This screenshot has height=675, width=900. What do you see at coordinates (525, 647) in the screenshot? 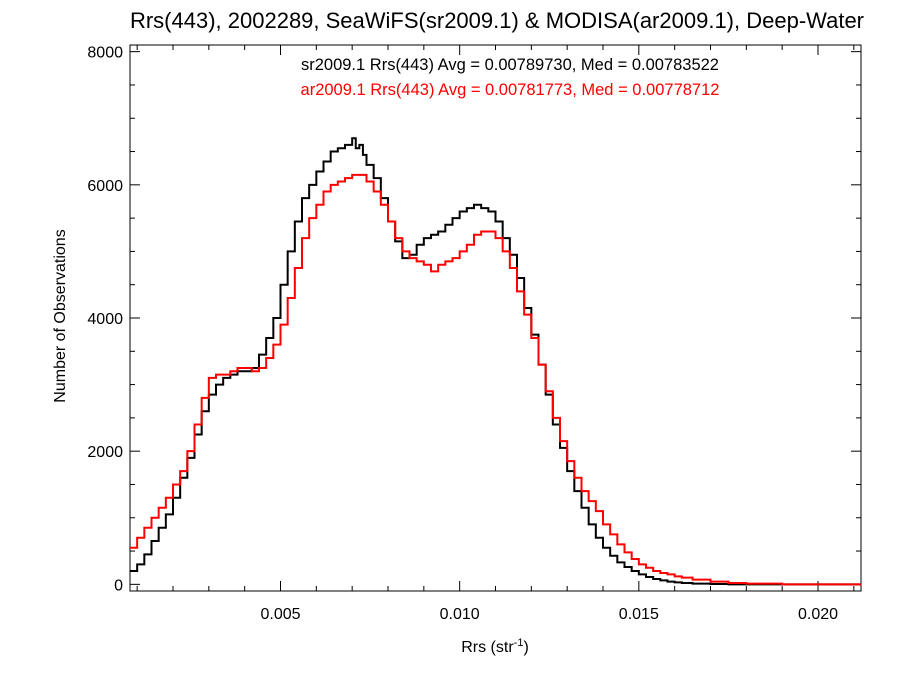
I see `x-axis-label-end: )` at bounding box center [525, 647].